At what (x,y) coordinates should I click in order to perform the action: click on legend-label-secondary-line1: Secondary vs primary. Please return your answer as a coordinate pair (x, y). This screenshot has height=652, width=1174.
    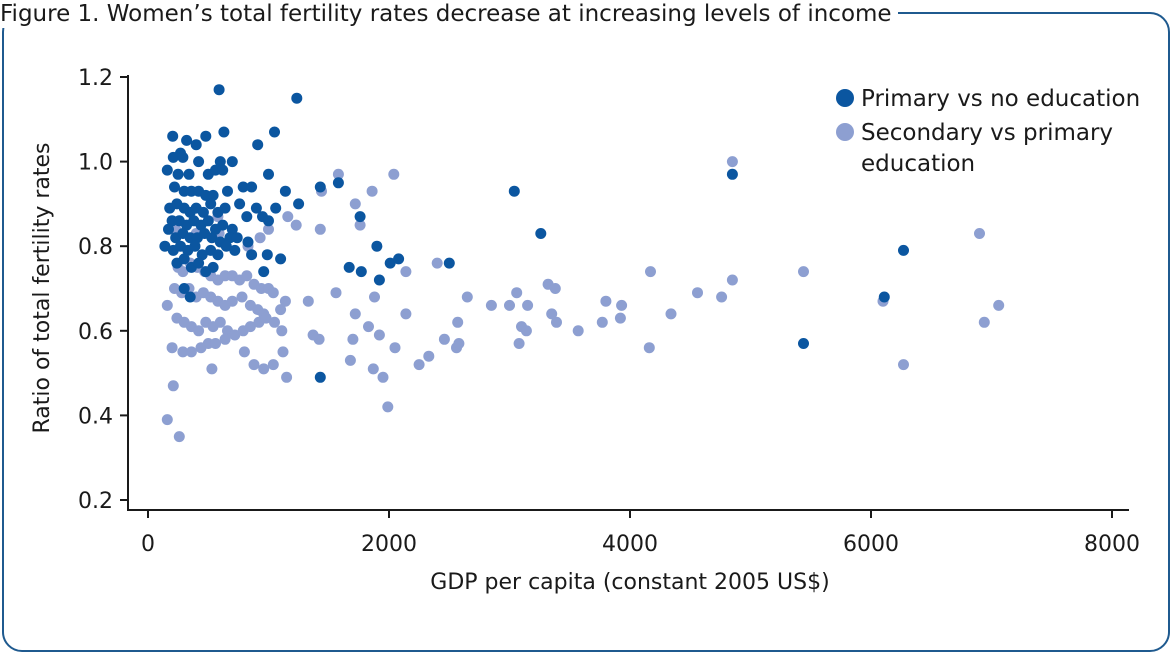
    Looking at the image, I should click on (987, 133).